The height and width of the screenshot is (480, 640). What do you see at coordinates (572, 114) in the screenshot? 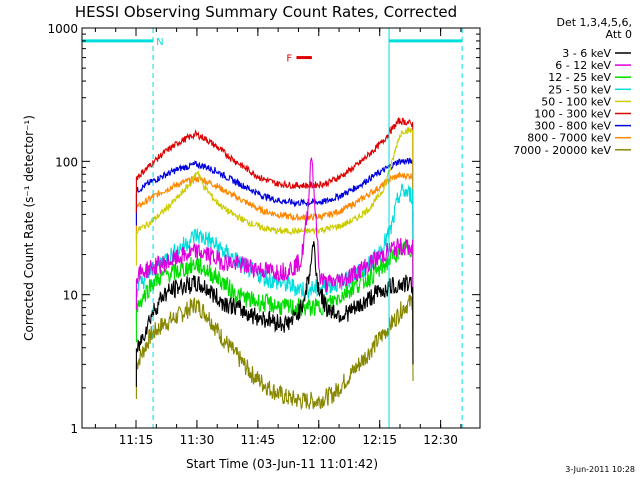
I see `legend-label-100-300-kev: 100 - 300 keV` at bounding box center [572, 114].